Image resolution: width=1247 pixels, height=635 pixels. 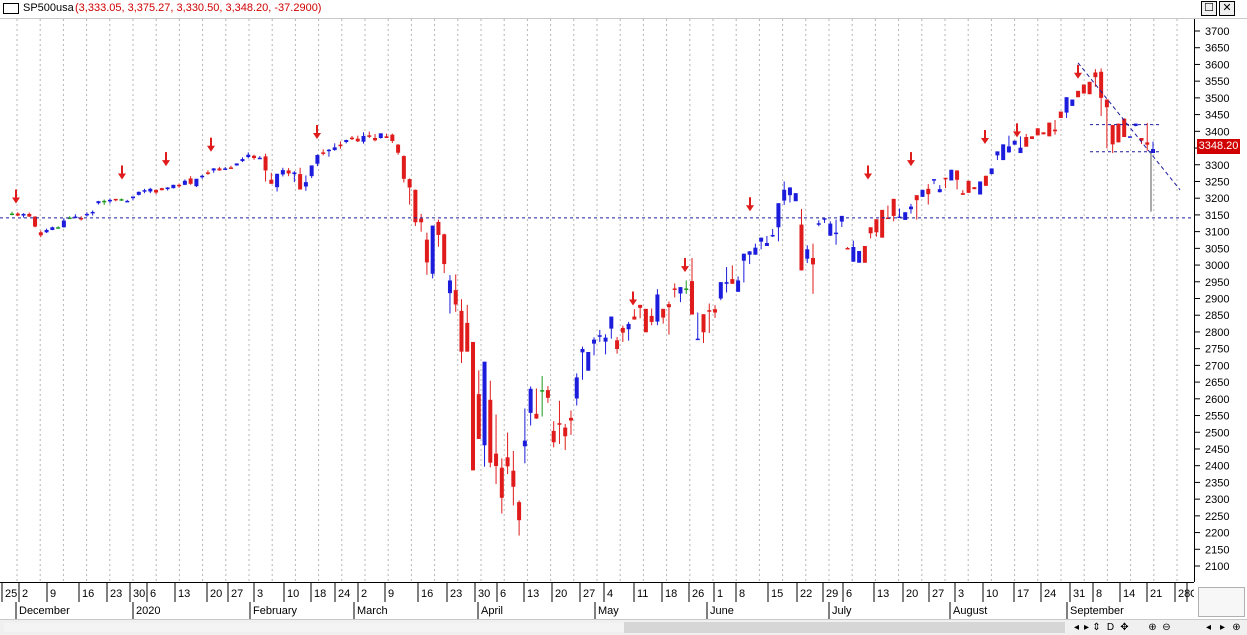 What do you see at coordinates (589, 594) in the screenshot?
I see `date-tick-label: 27` at bounding box center [589, 594].